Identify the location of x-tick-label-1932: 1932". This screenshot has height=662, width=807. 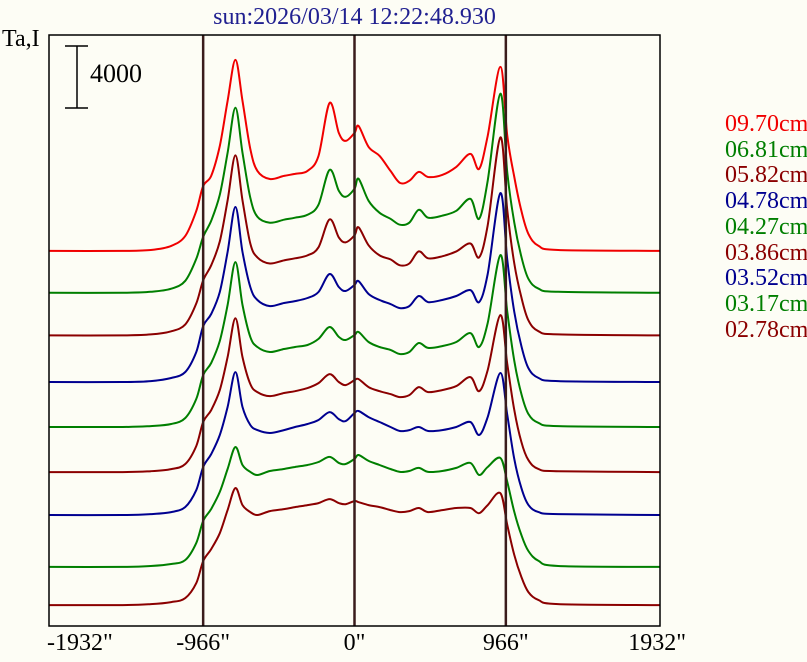
(657, 643).